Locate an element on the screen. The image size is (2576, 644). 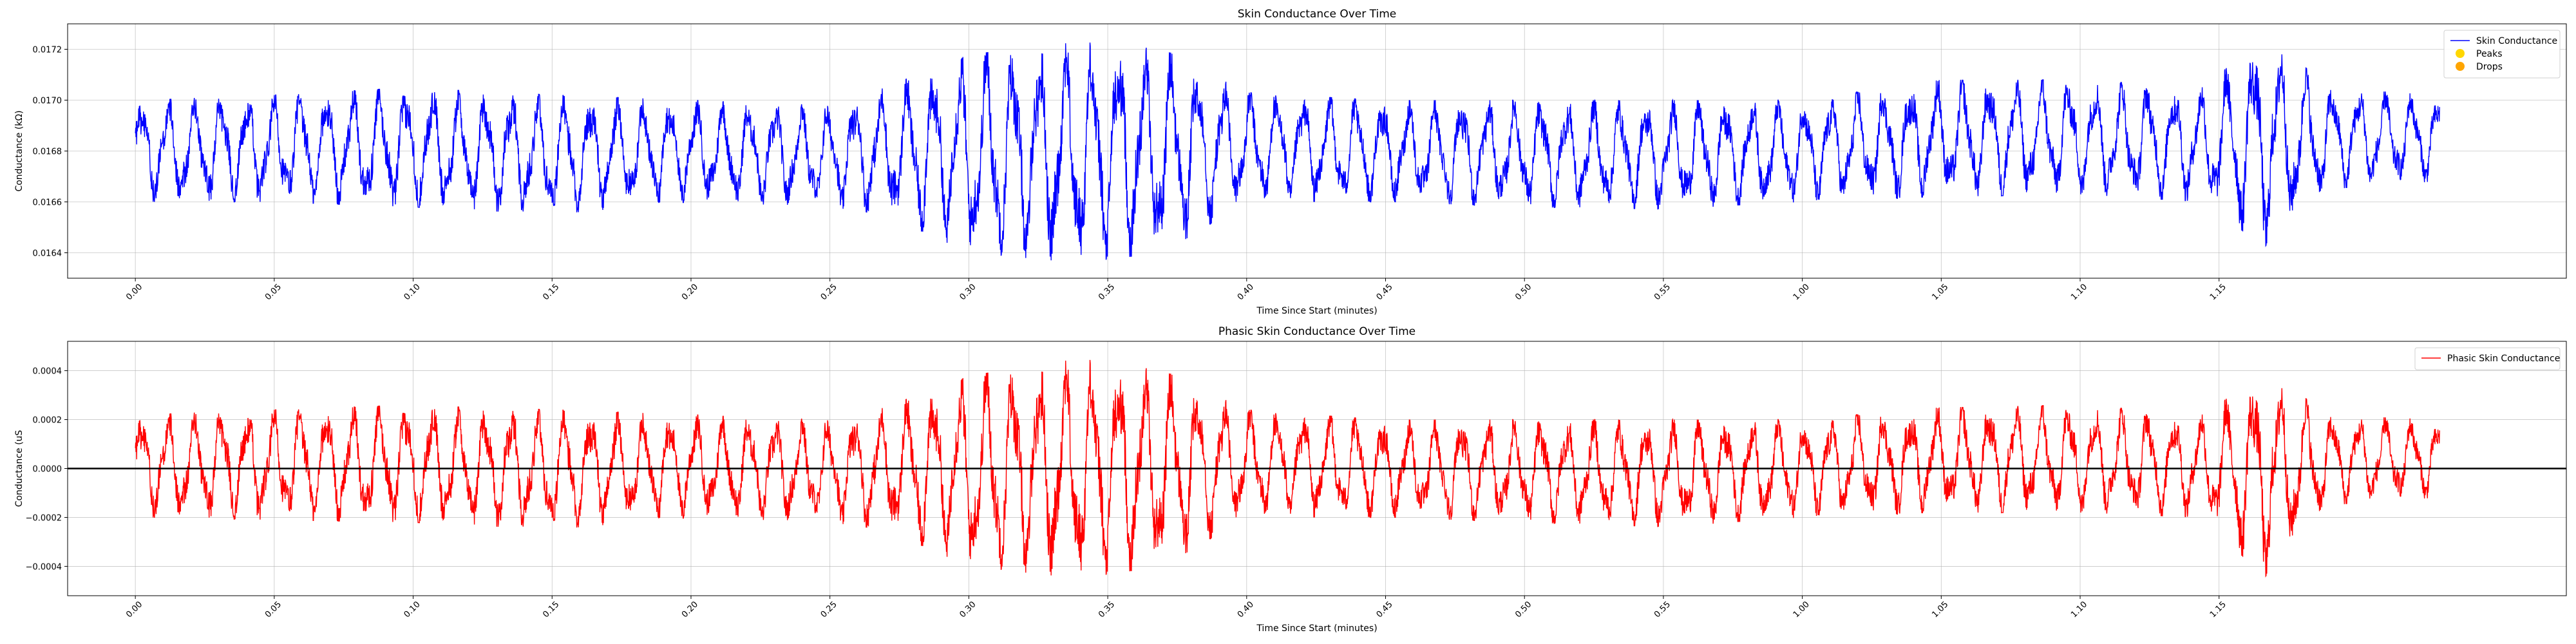
y-tick-label: 0.0172 is located at coordinates (48, 50).